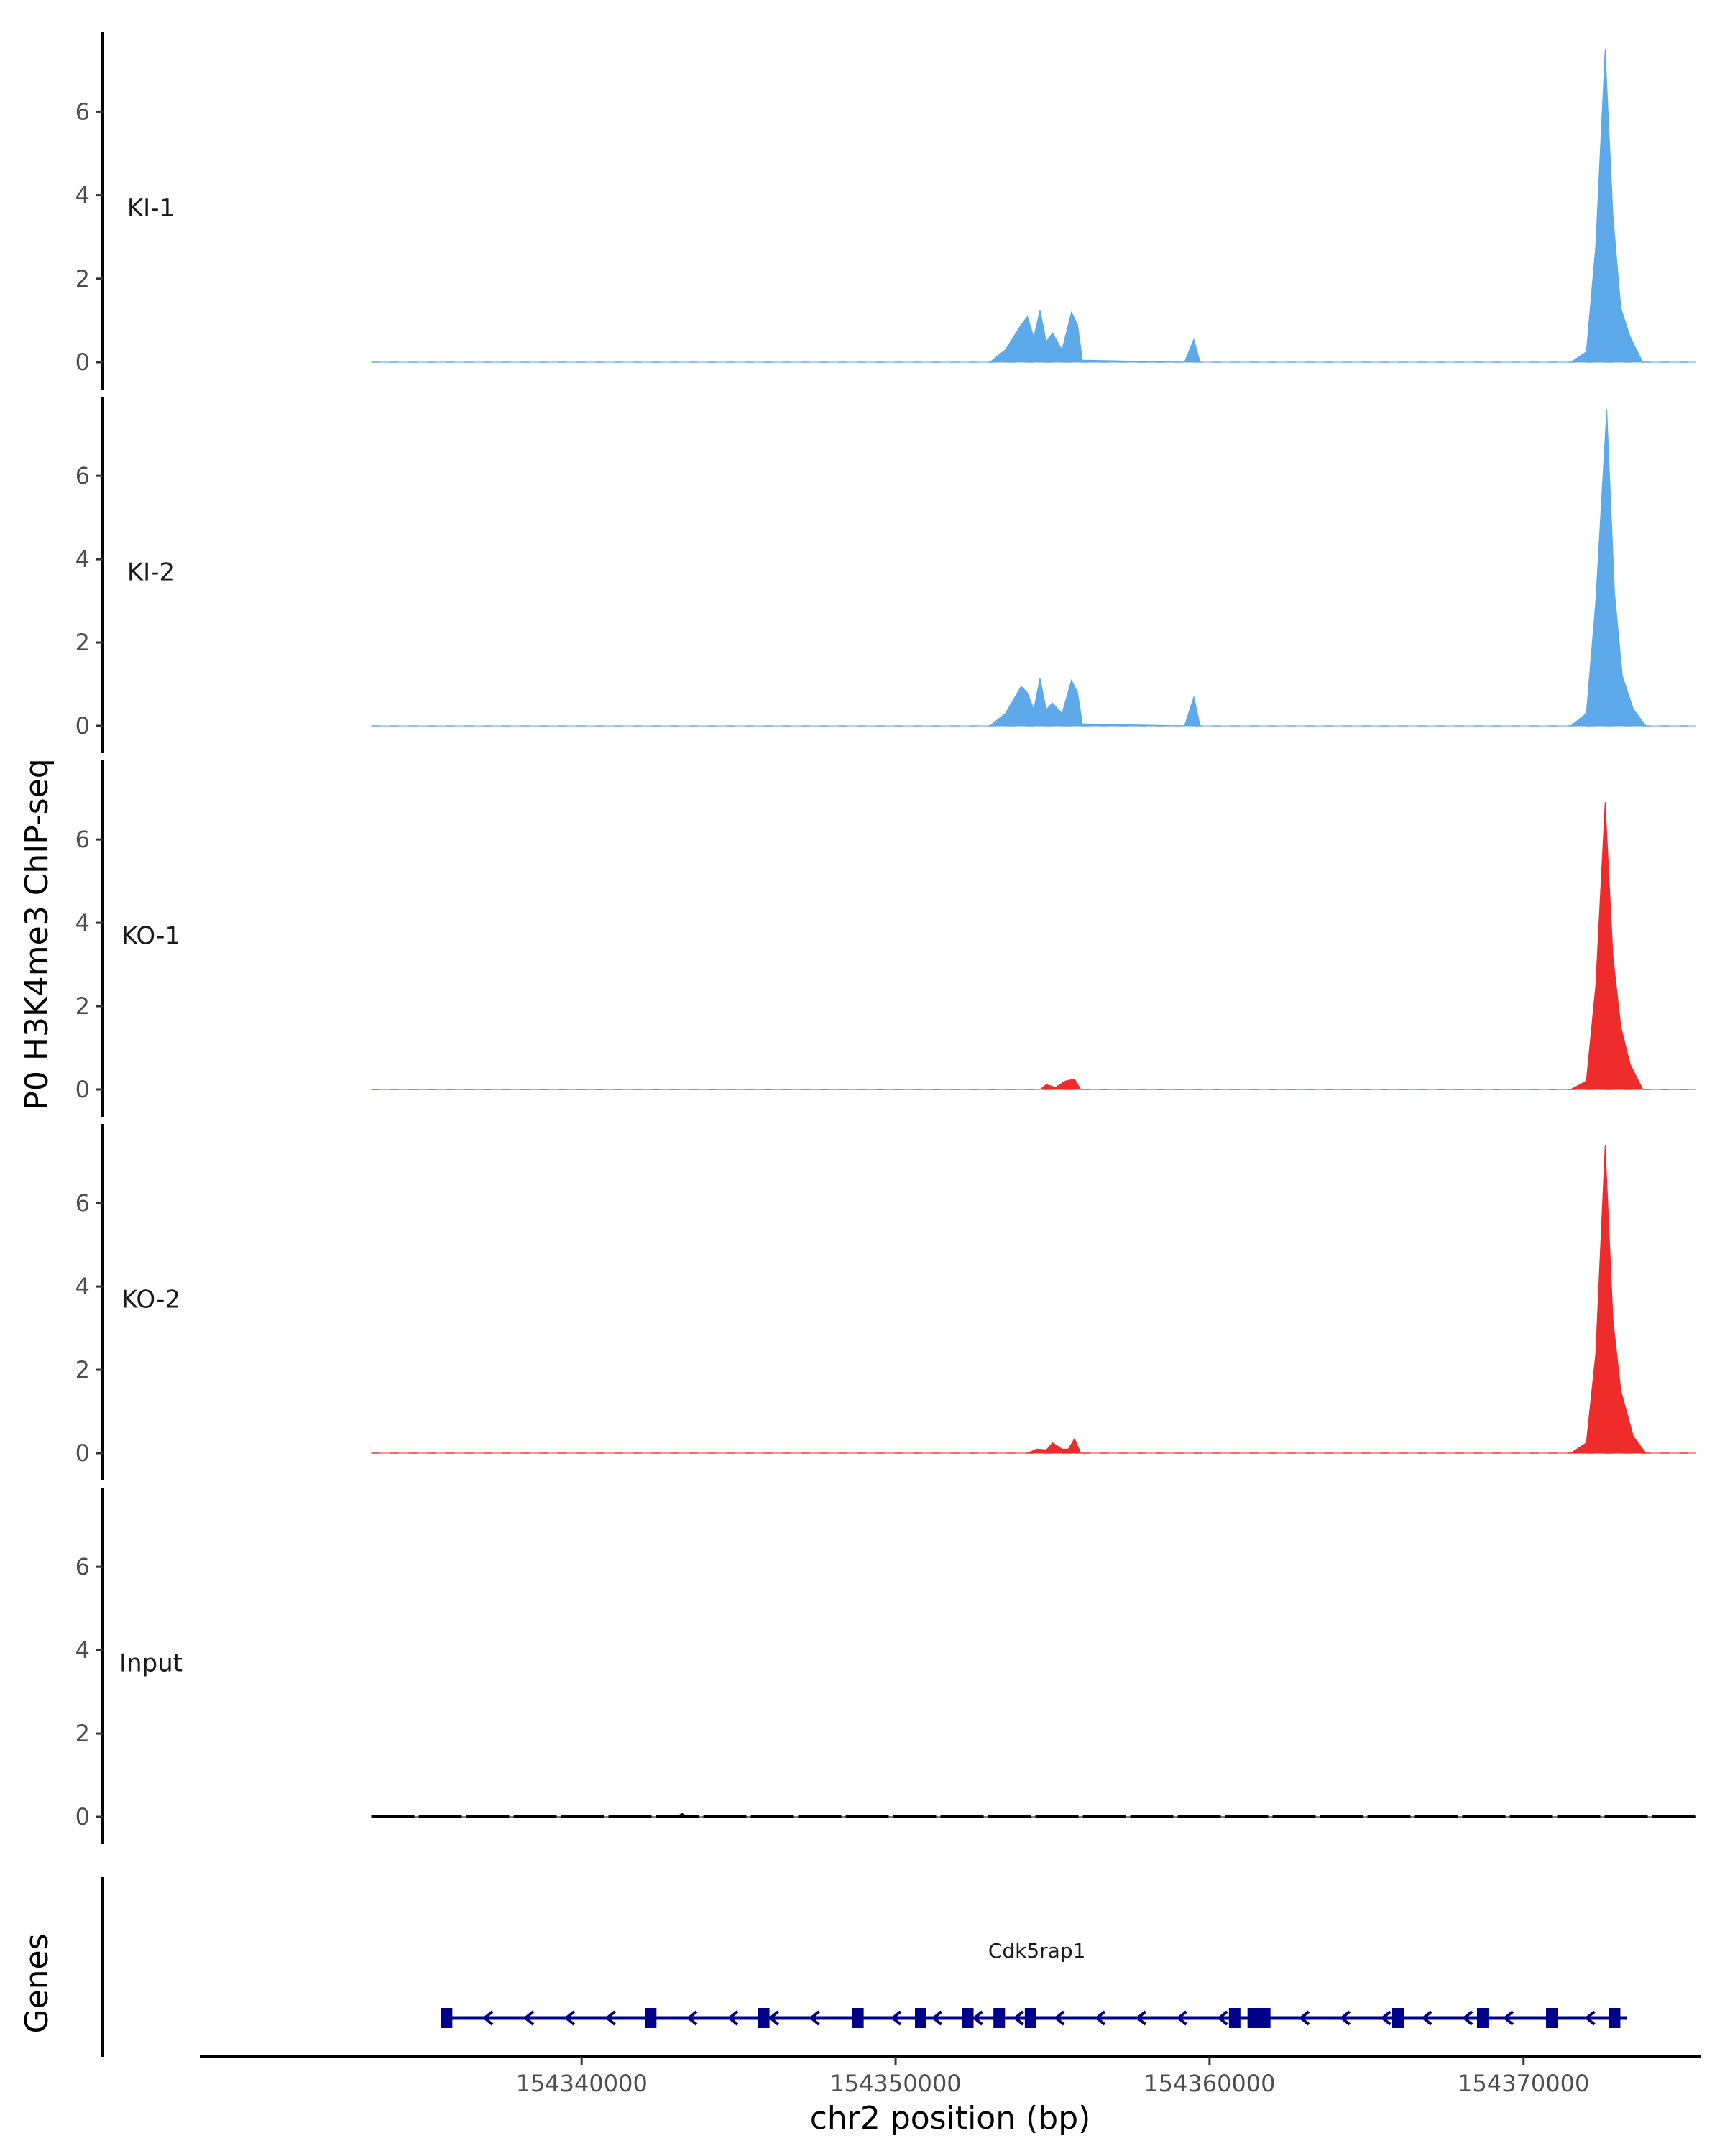  Describe the element at coordinates (895, 2083) in the screenshot. I see `x-tick-label: 154350000` at that location.